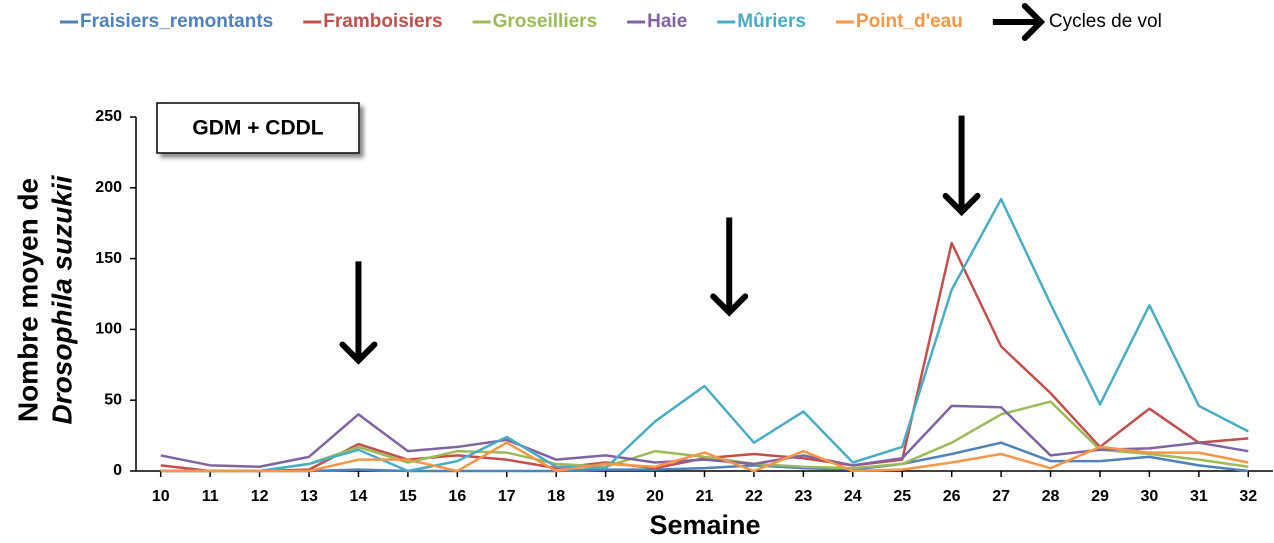 Image resolution: width=1274 pixels, height=543 pixels. Describe the element at coordinates (1150, 496) in the screenshot. I see `x-tick-label: 30` at that location.